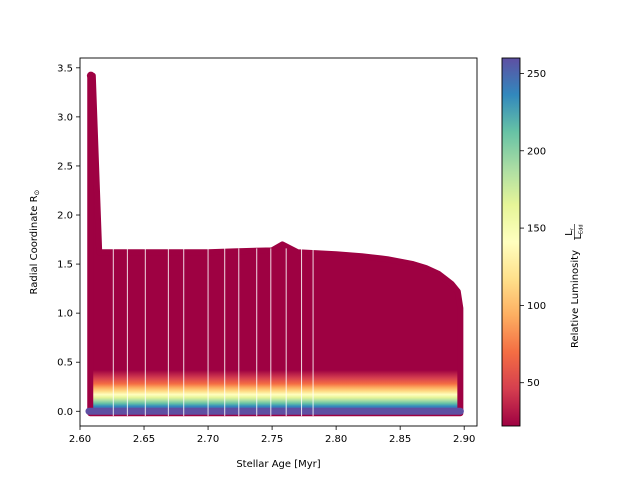 The height and width of the screenshot is (480, 640). I want to click on colorbar-label-text: Relative Luminosity, so click(575, 299).